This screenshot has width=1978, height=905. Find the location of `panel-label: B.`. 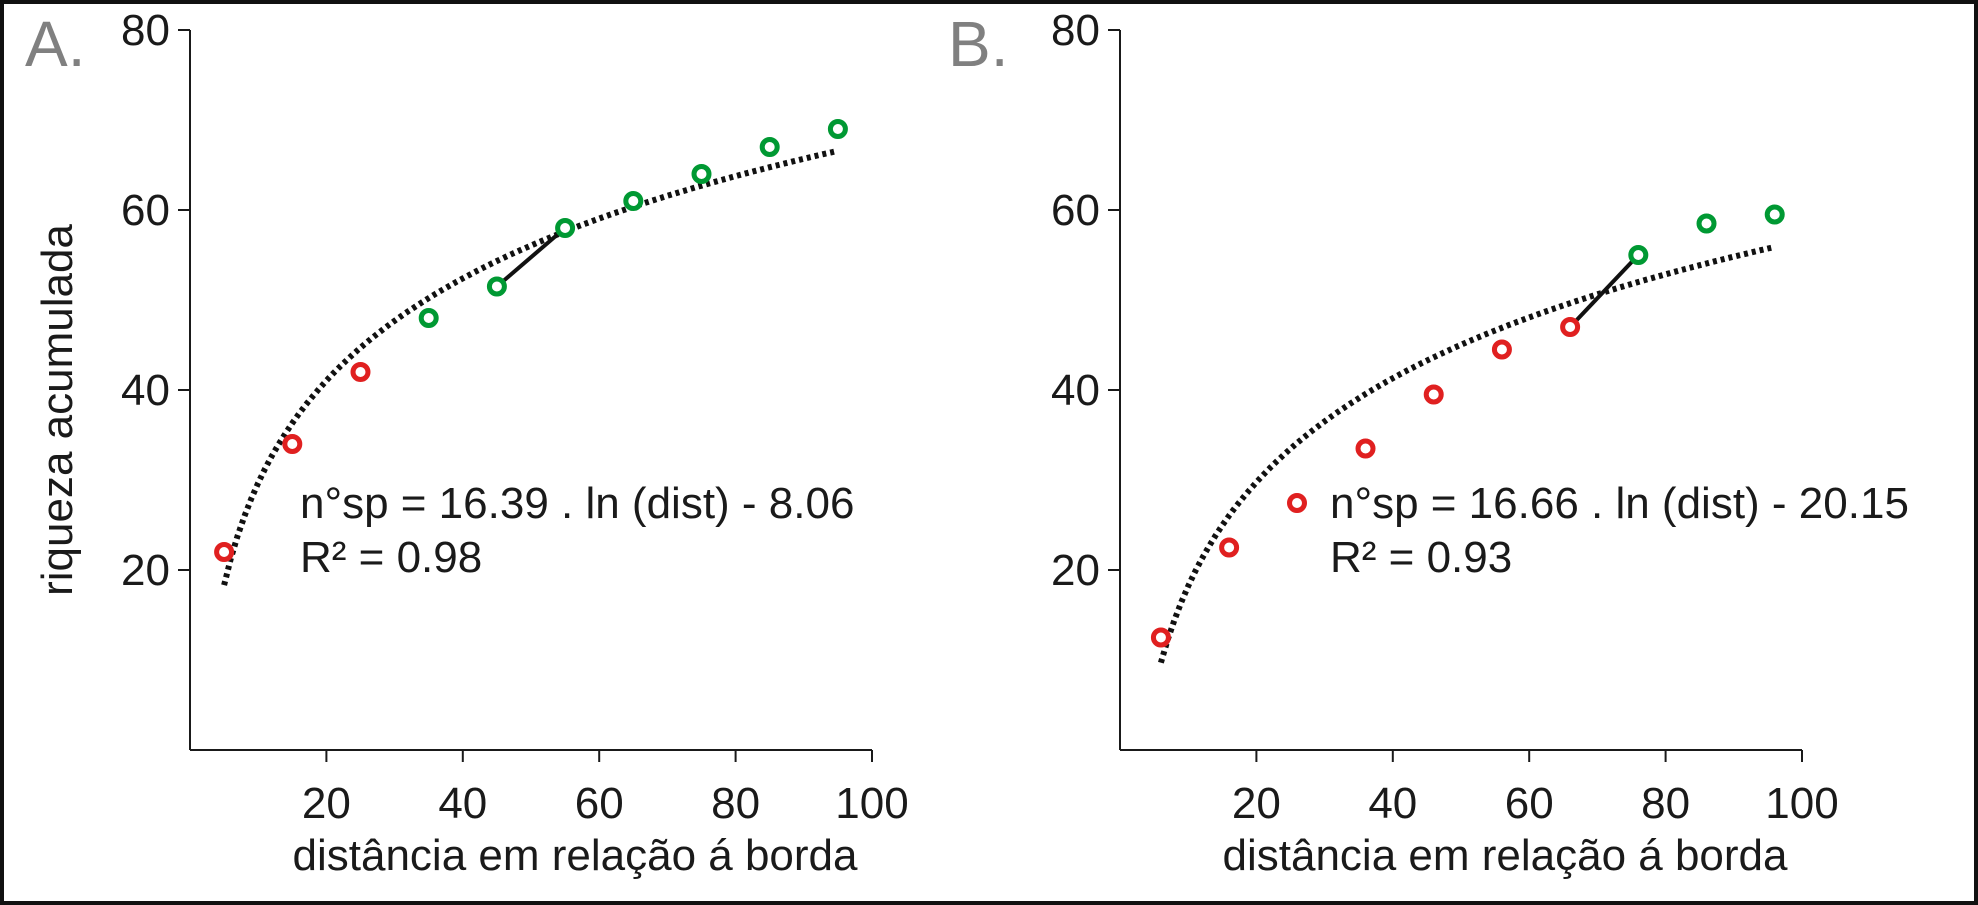

panel-label: B. is located at coordinates (978, 44).